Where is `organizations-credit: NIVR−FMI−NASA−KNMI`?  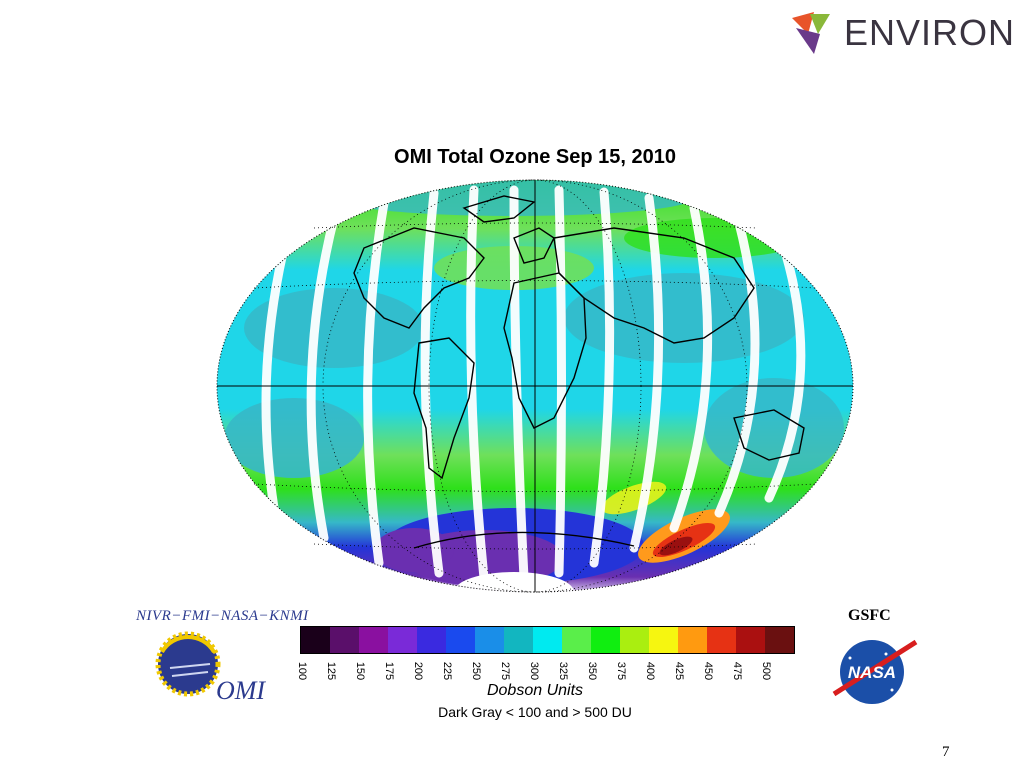 organizations-credit: NIVR−FMI−NASA−KNMI is located at coordinates (222, 616).